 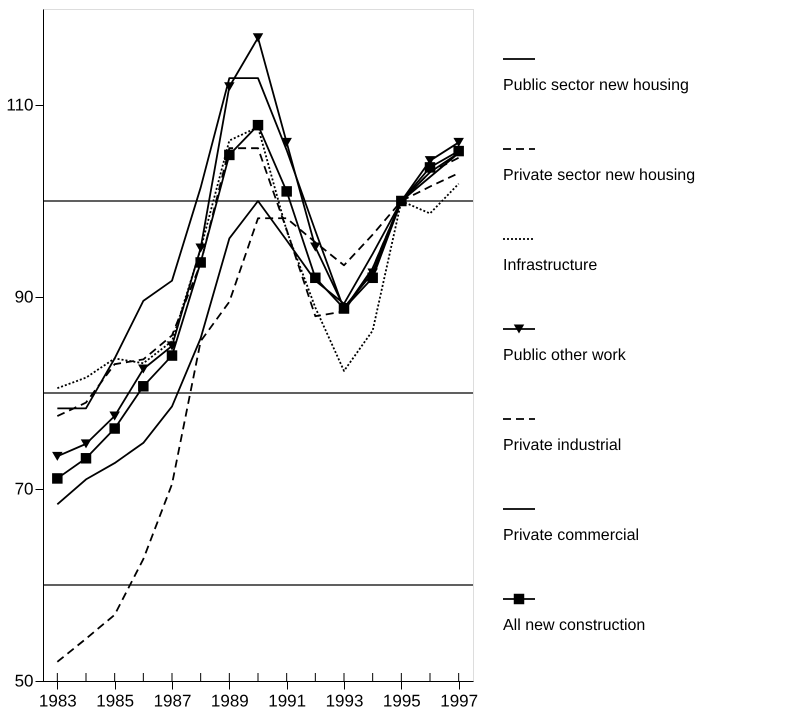 What do you see at coordinates (401, 701) in the screenshot?
I see `x-tick-label: 1995` at bounding box center [401, 701].